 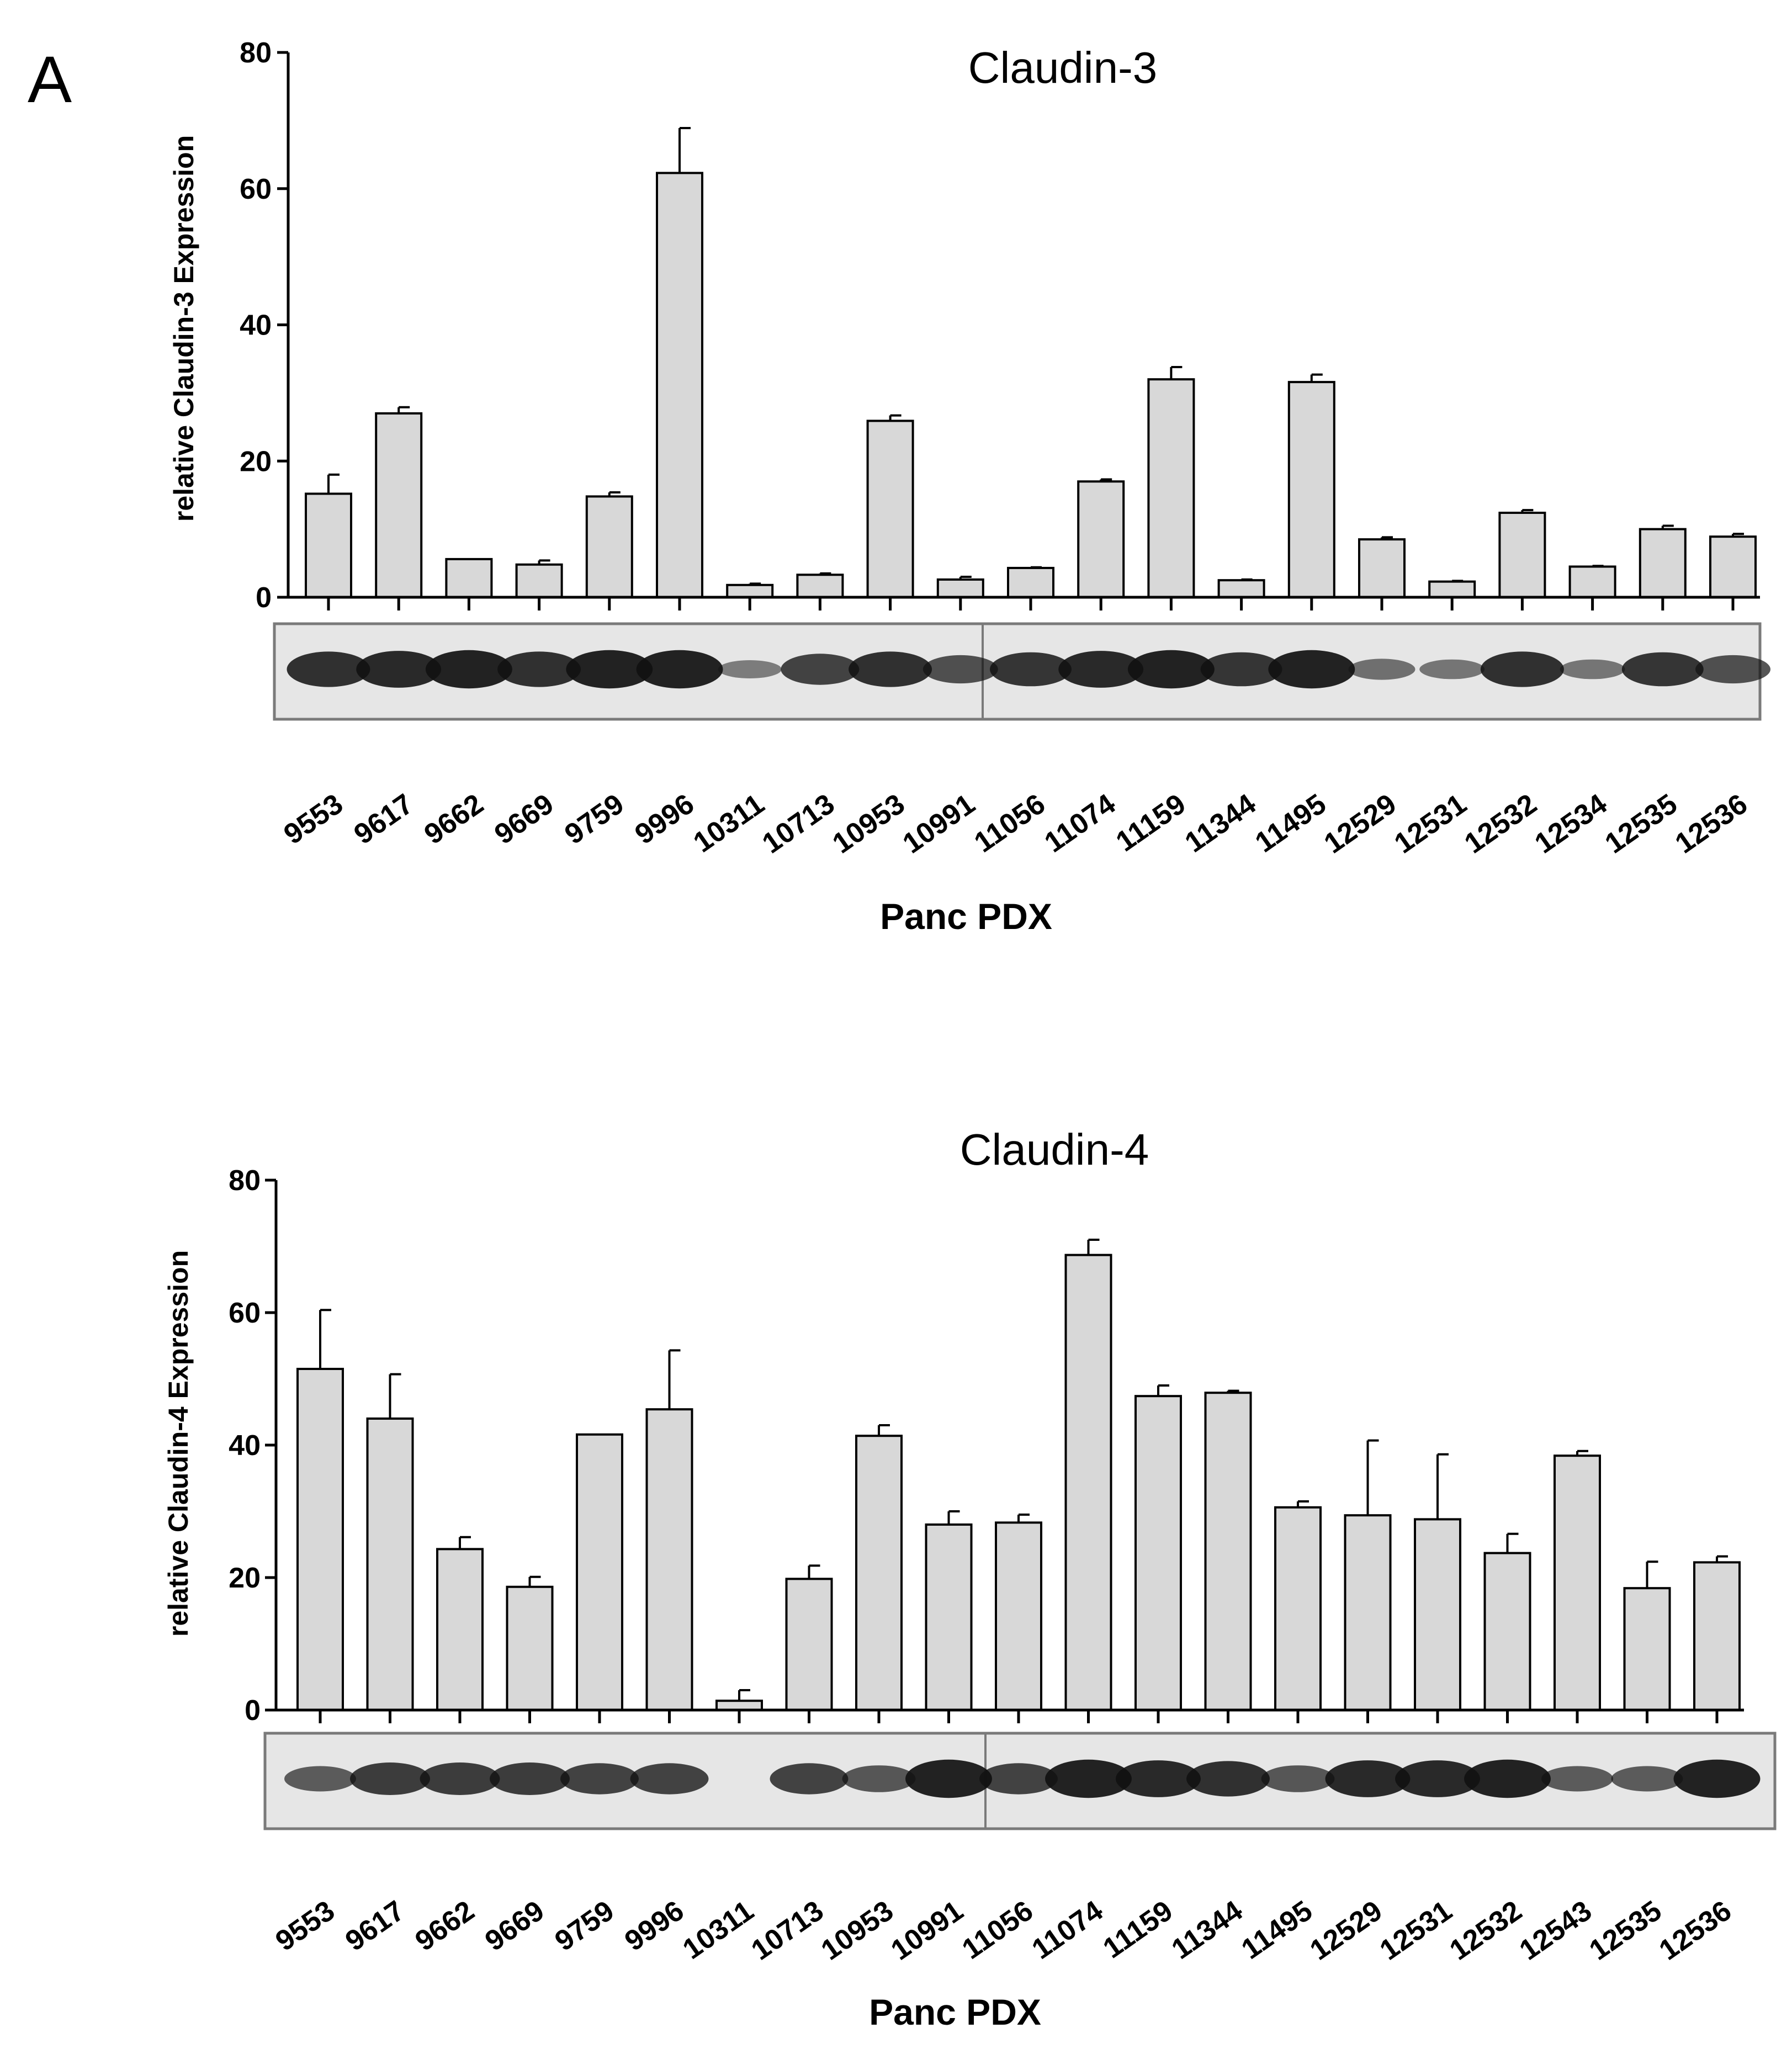 What do you see at coordinates (524, 819) in the screenshot?
I see `x-tick-label: 9669` at bounding box center [524, 819].